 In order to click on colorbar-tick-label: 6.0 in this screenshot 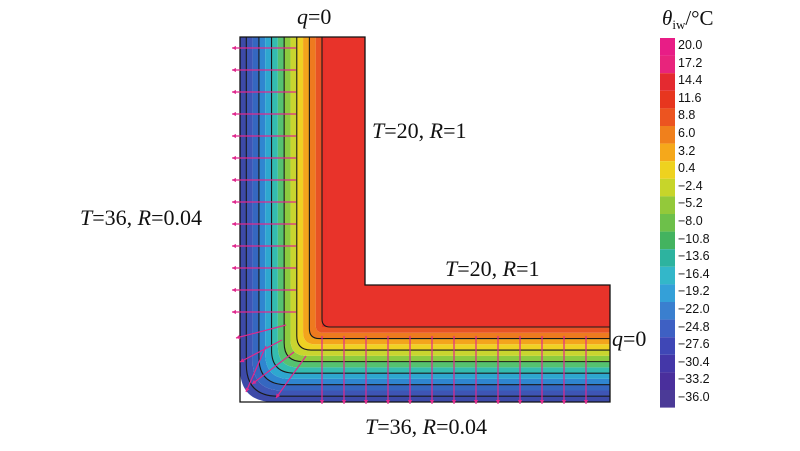, I will do `click(687, 133)`.